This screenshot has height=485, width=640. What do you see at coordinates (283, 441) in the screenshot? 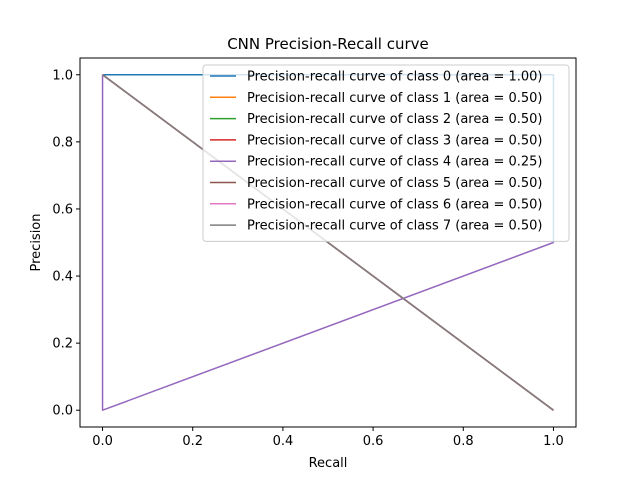
I see `x-tick-label: 0.4` at bounding box center [283, 441].